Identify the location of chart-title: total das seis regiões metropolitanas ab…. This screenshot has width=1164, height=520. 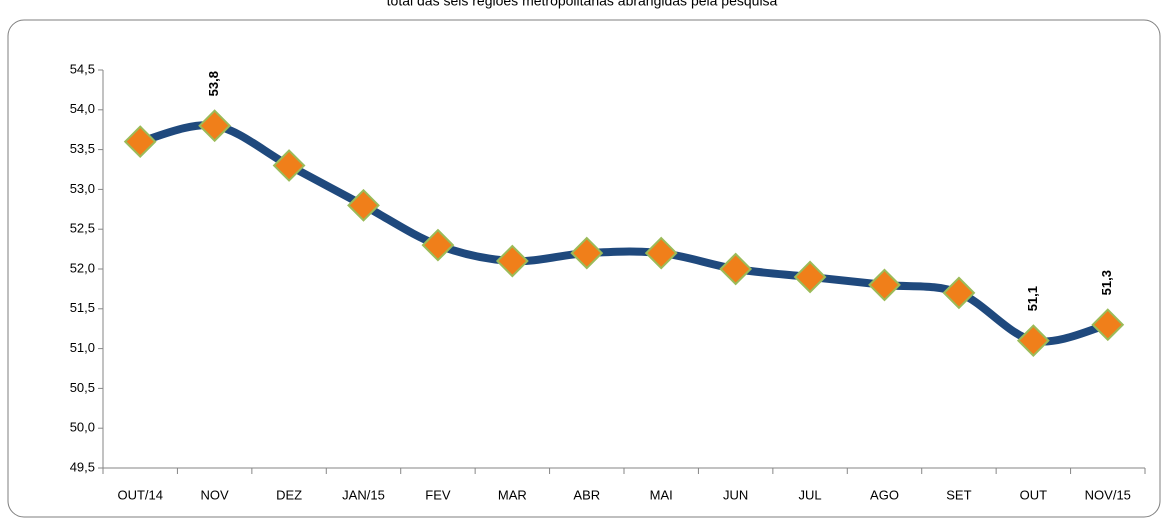
(582, 4).